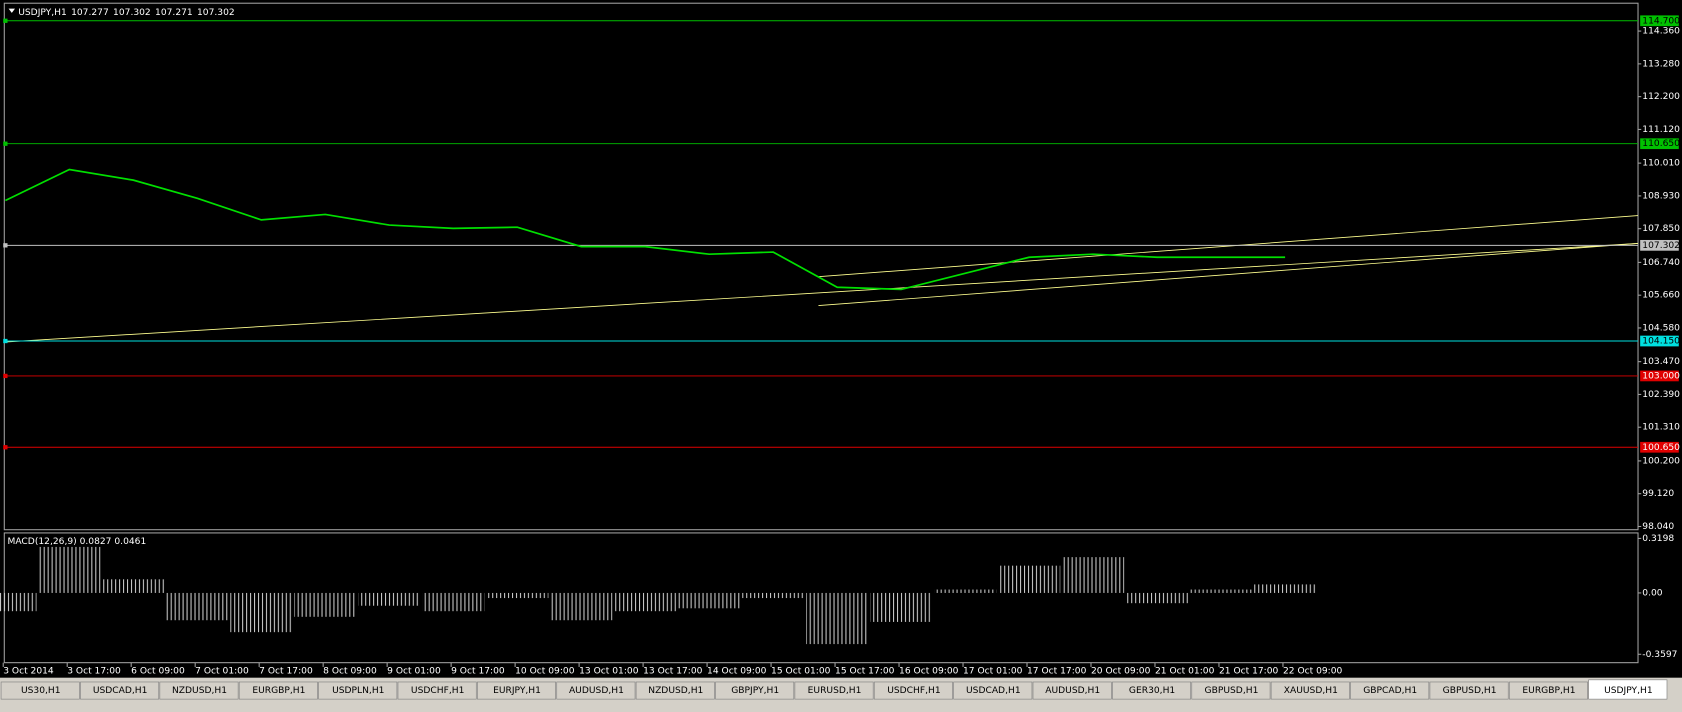 This screenshot has width=1682, height=712. Describe the element at coordinates (1658, 527) in the screenshot. I see `y-tick-label: 98.040` at that location.